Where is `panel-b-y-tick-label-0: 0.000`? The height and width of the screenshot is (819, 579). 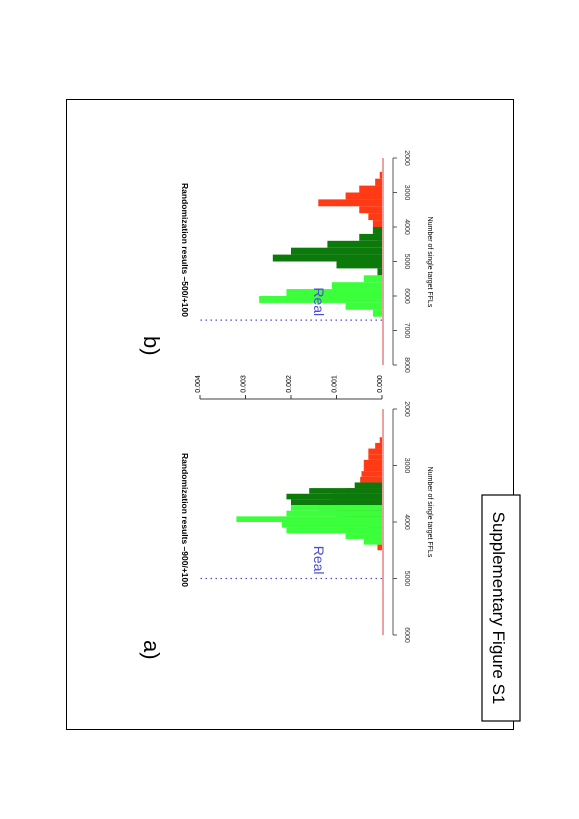
panel-b-y-tick-label-0: 0.000 is located at coordinates (380, 384).